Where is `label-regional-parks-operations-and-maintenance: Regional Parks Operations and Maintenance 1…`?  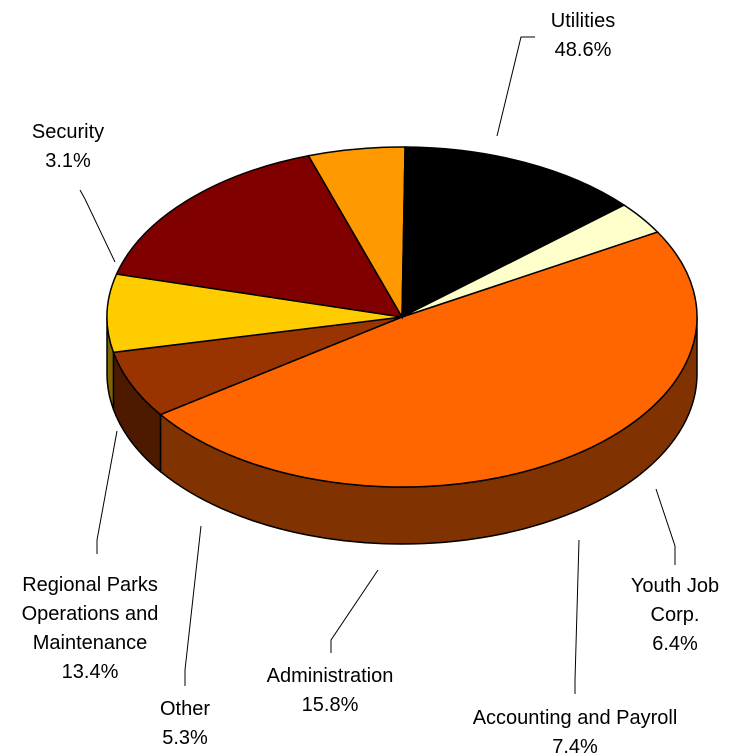
label-regional-parks-operations-and-maintenance: Regional Parks Operations and Maintenance 1… is located at coordinates (90, 628).